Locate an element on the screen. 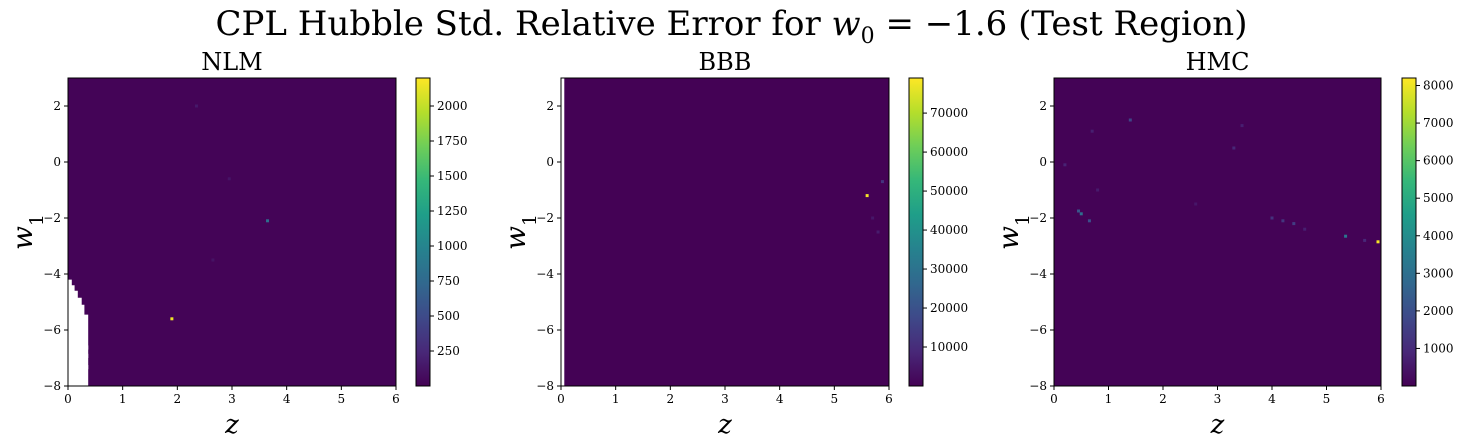  panel-title: NLM is located at coordinates (232, 62).